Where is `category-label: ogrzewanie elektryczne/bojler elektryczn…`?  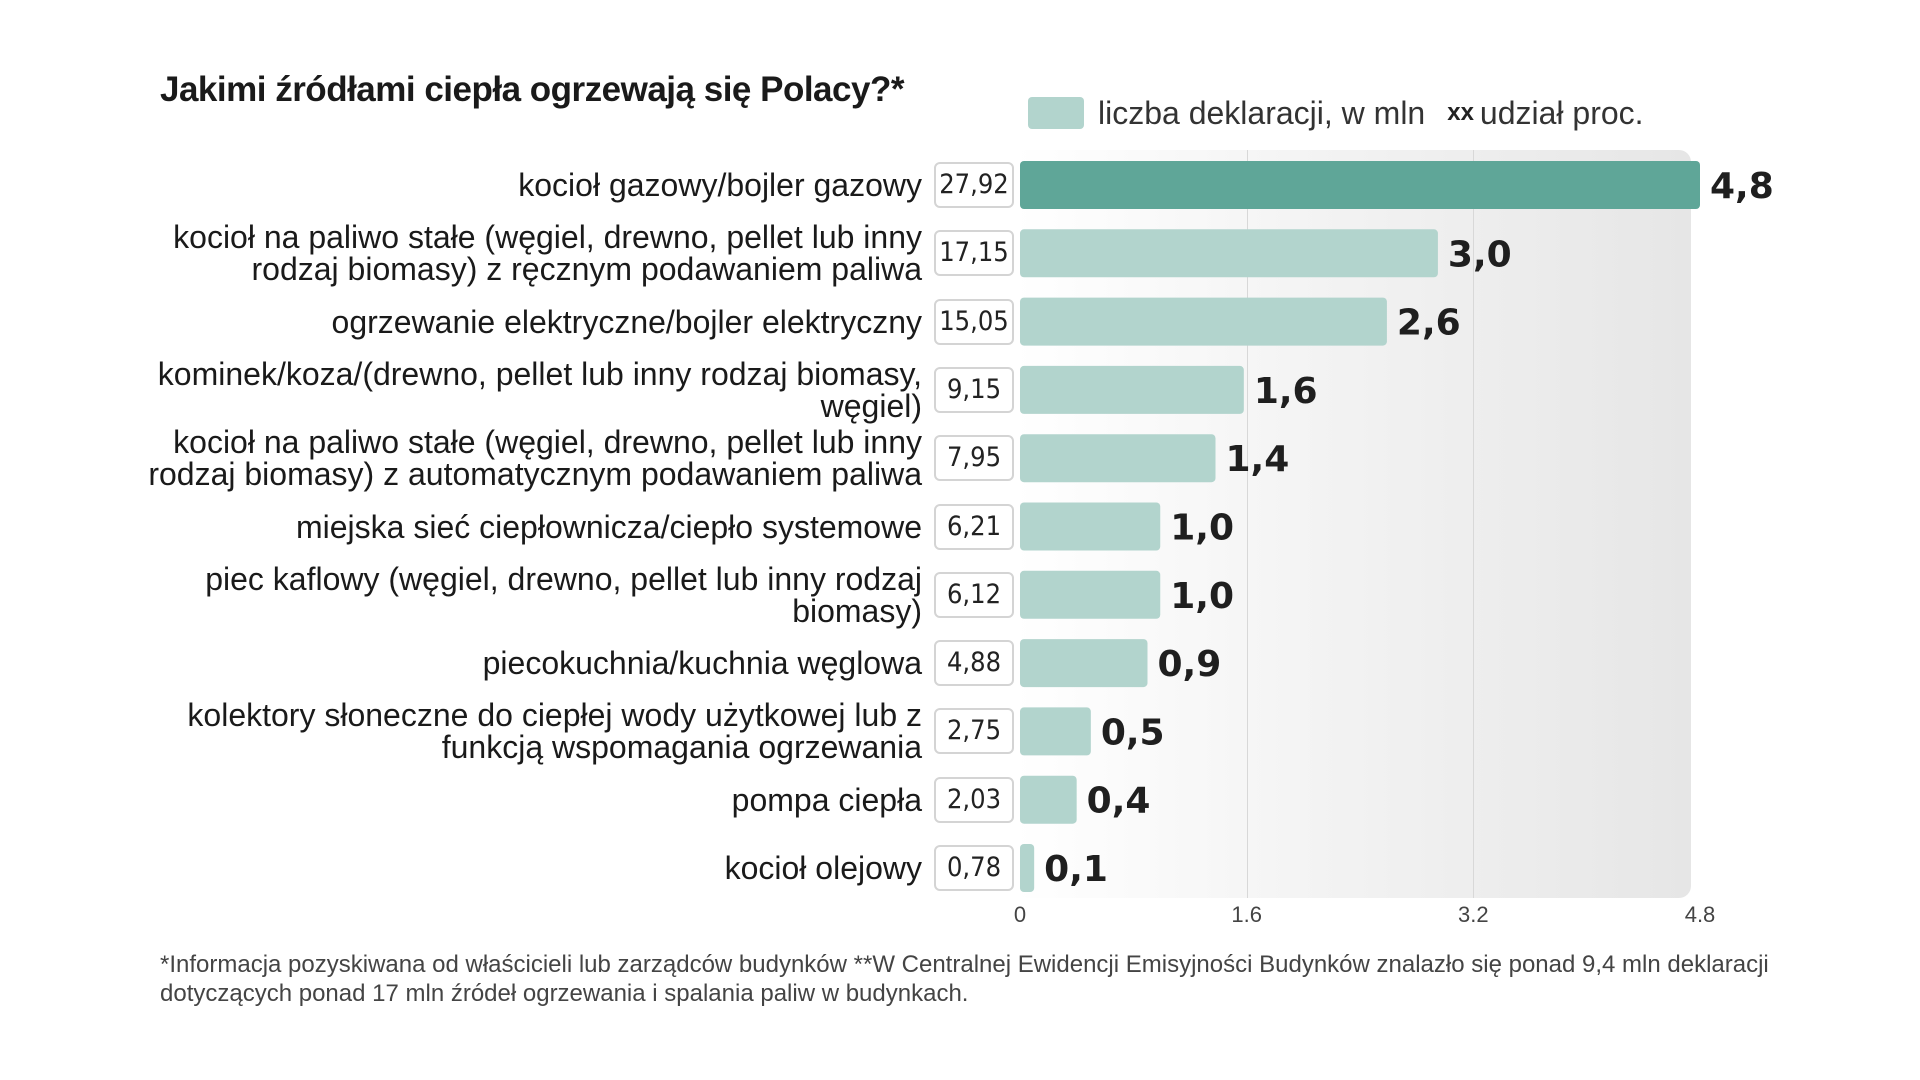 category-label: ogrzewanie elektryczne/bojler elektryczn… is located at coordinates (626, 321).